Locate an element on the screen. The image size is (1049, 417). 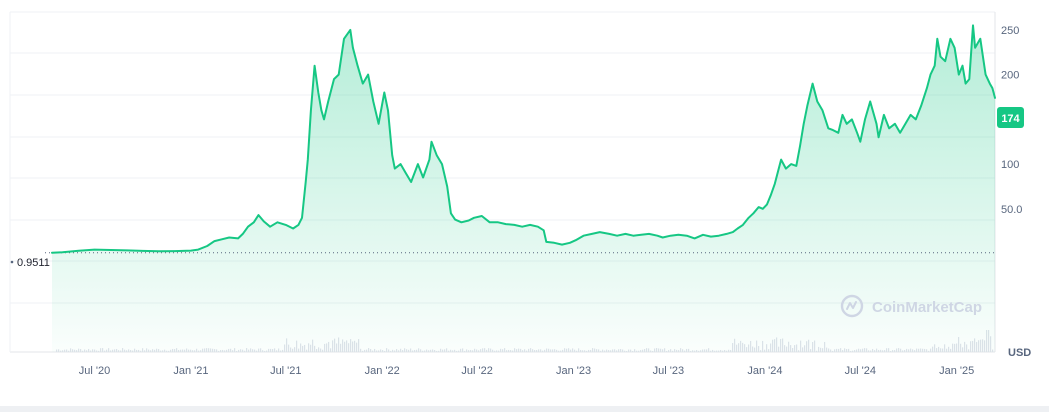
baseline-label: 0.9511 is located at coordinates (33, 263).